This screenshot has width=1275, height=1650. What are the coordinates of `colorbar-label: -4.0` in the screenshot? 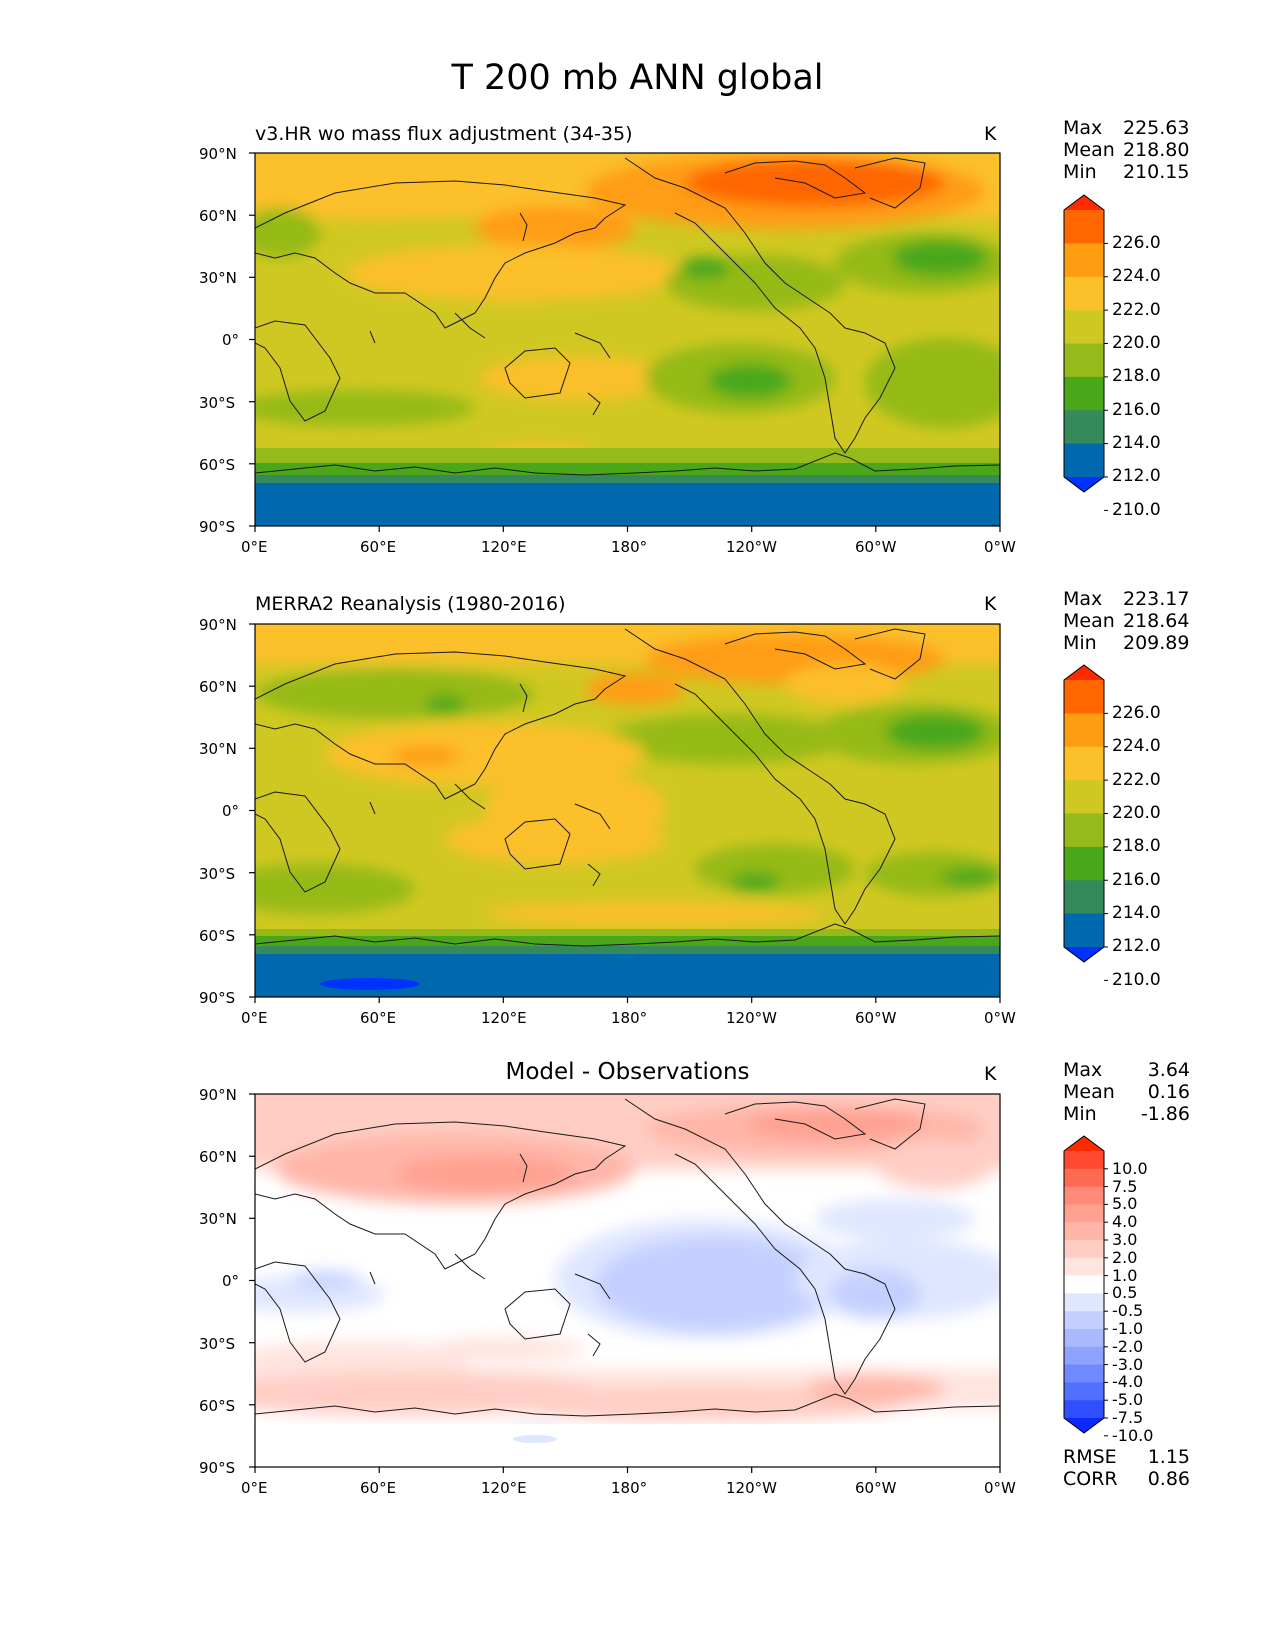 It's located at (1128, 1382).